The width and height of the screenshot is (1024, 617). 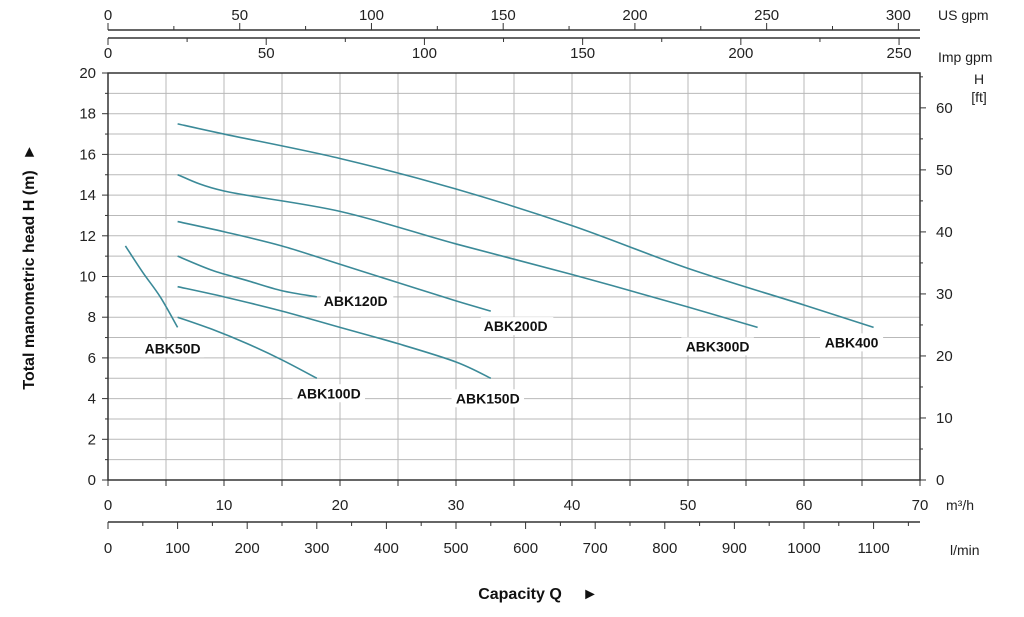 I want to click on l-min-tick-label: 0, so click(x=108, y=548).